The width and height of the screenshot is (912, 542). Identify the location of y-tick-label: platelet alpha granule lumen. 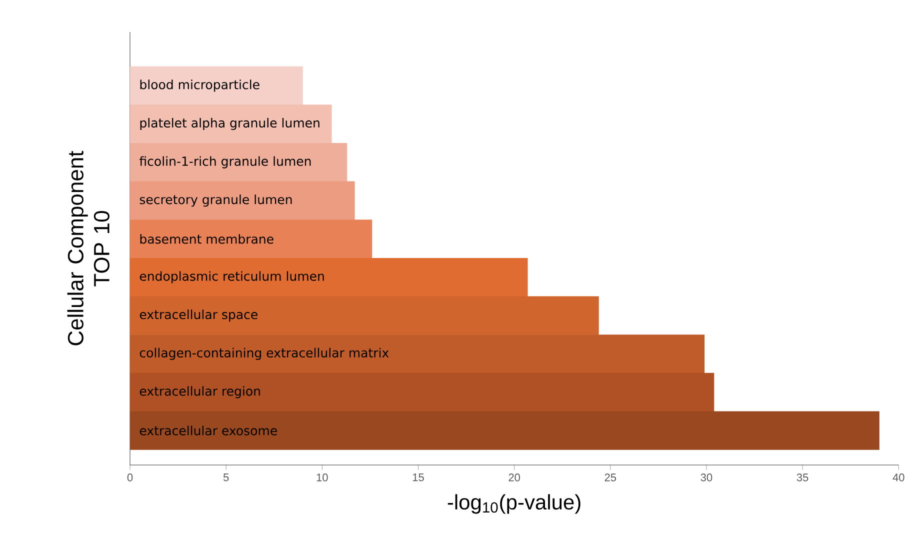
(230, 124).